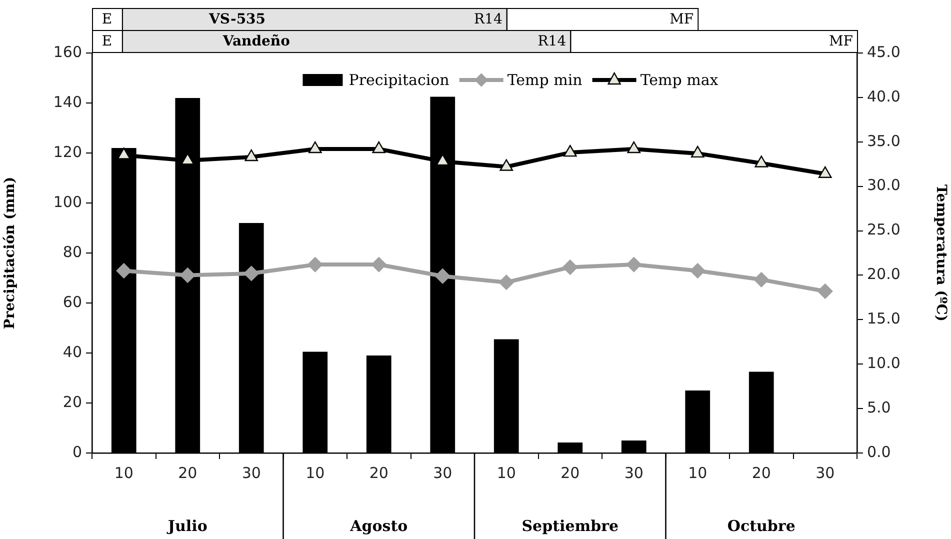 This screenshot has width=951, height=539. What do you see at coordinates (883, 51) in the screenshot?
I see `y2-tick-label: 45.0` at bounding box center [883, 51].